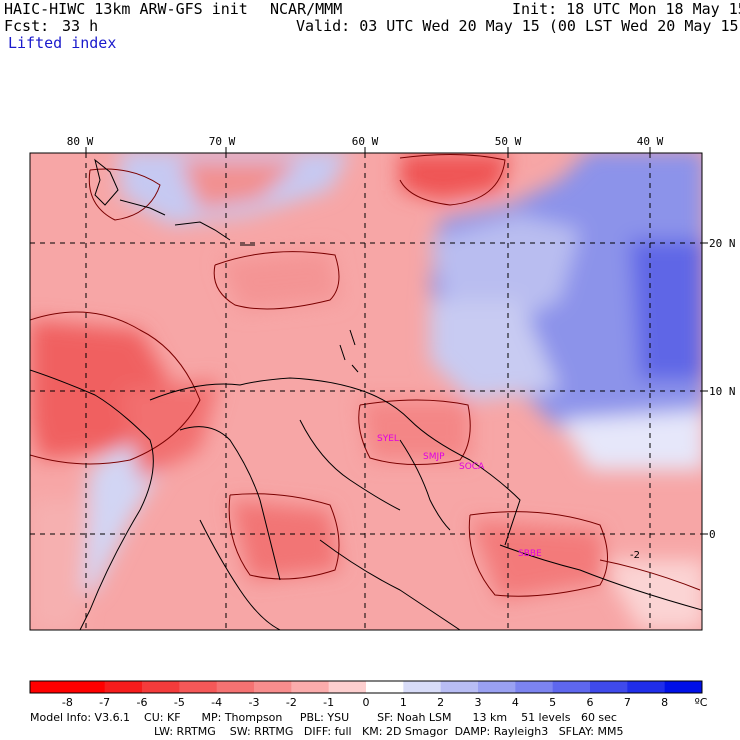 The width and height of the screenshot is (740, 740). Describe the element at coordinates (105, 702) in the screenshot. I see `colorbar-tick-label: -7` at that location.